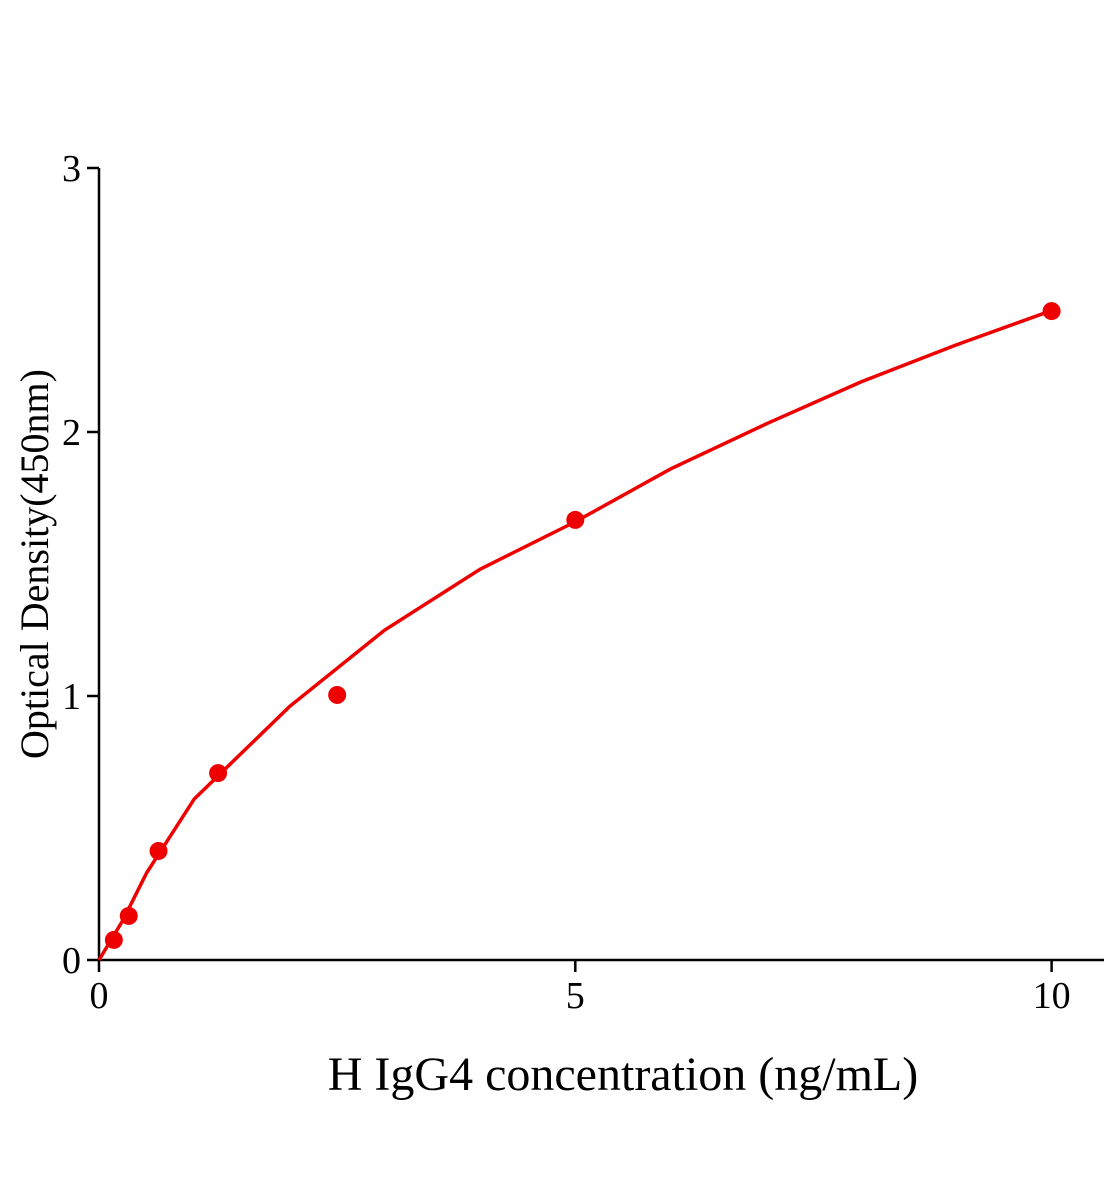 The height and width of the screenshot is (1200, 1104). Describe the element at coordinates (1052, 996) in the screenshot. I see `x-tick-label: 10` at that location.